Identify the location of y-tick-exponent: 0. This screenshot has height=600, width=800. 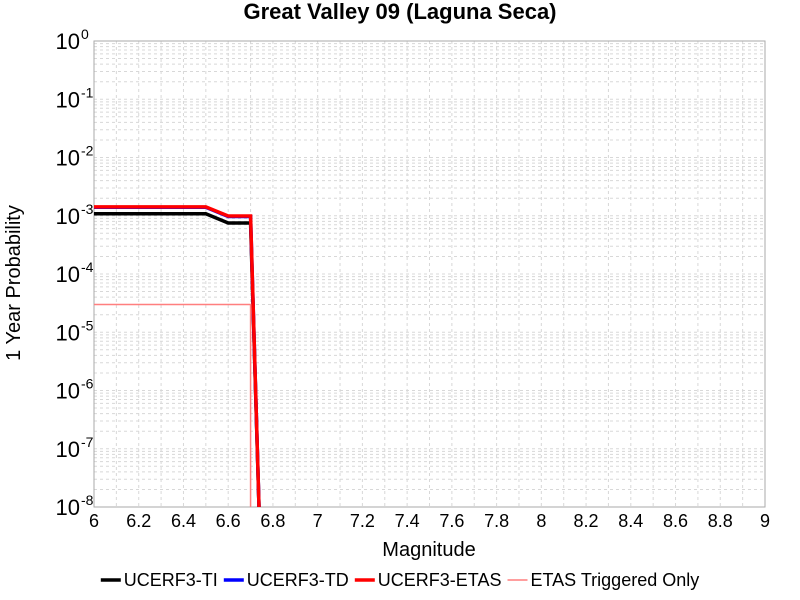
(85, 34).